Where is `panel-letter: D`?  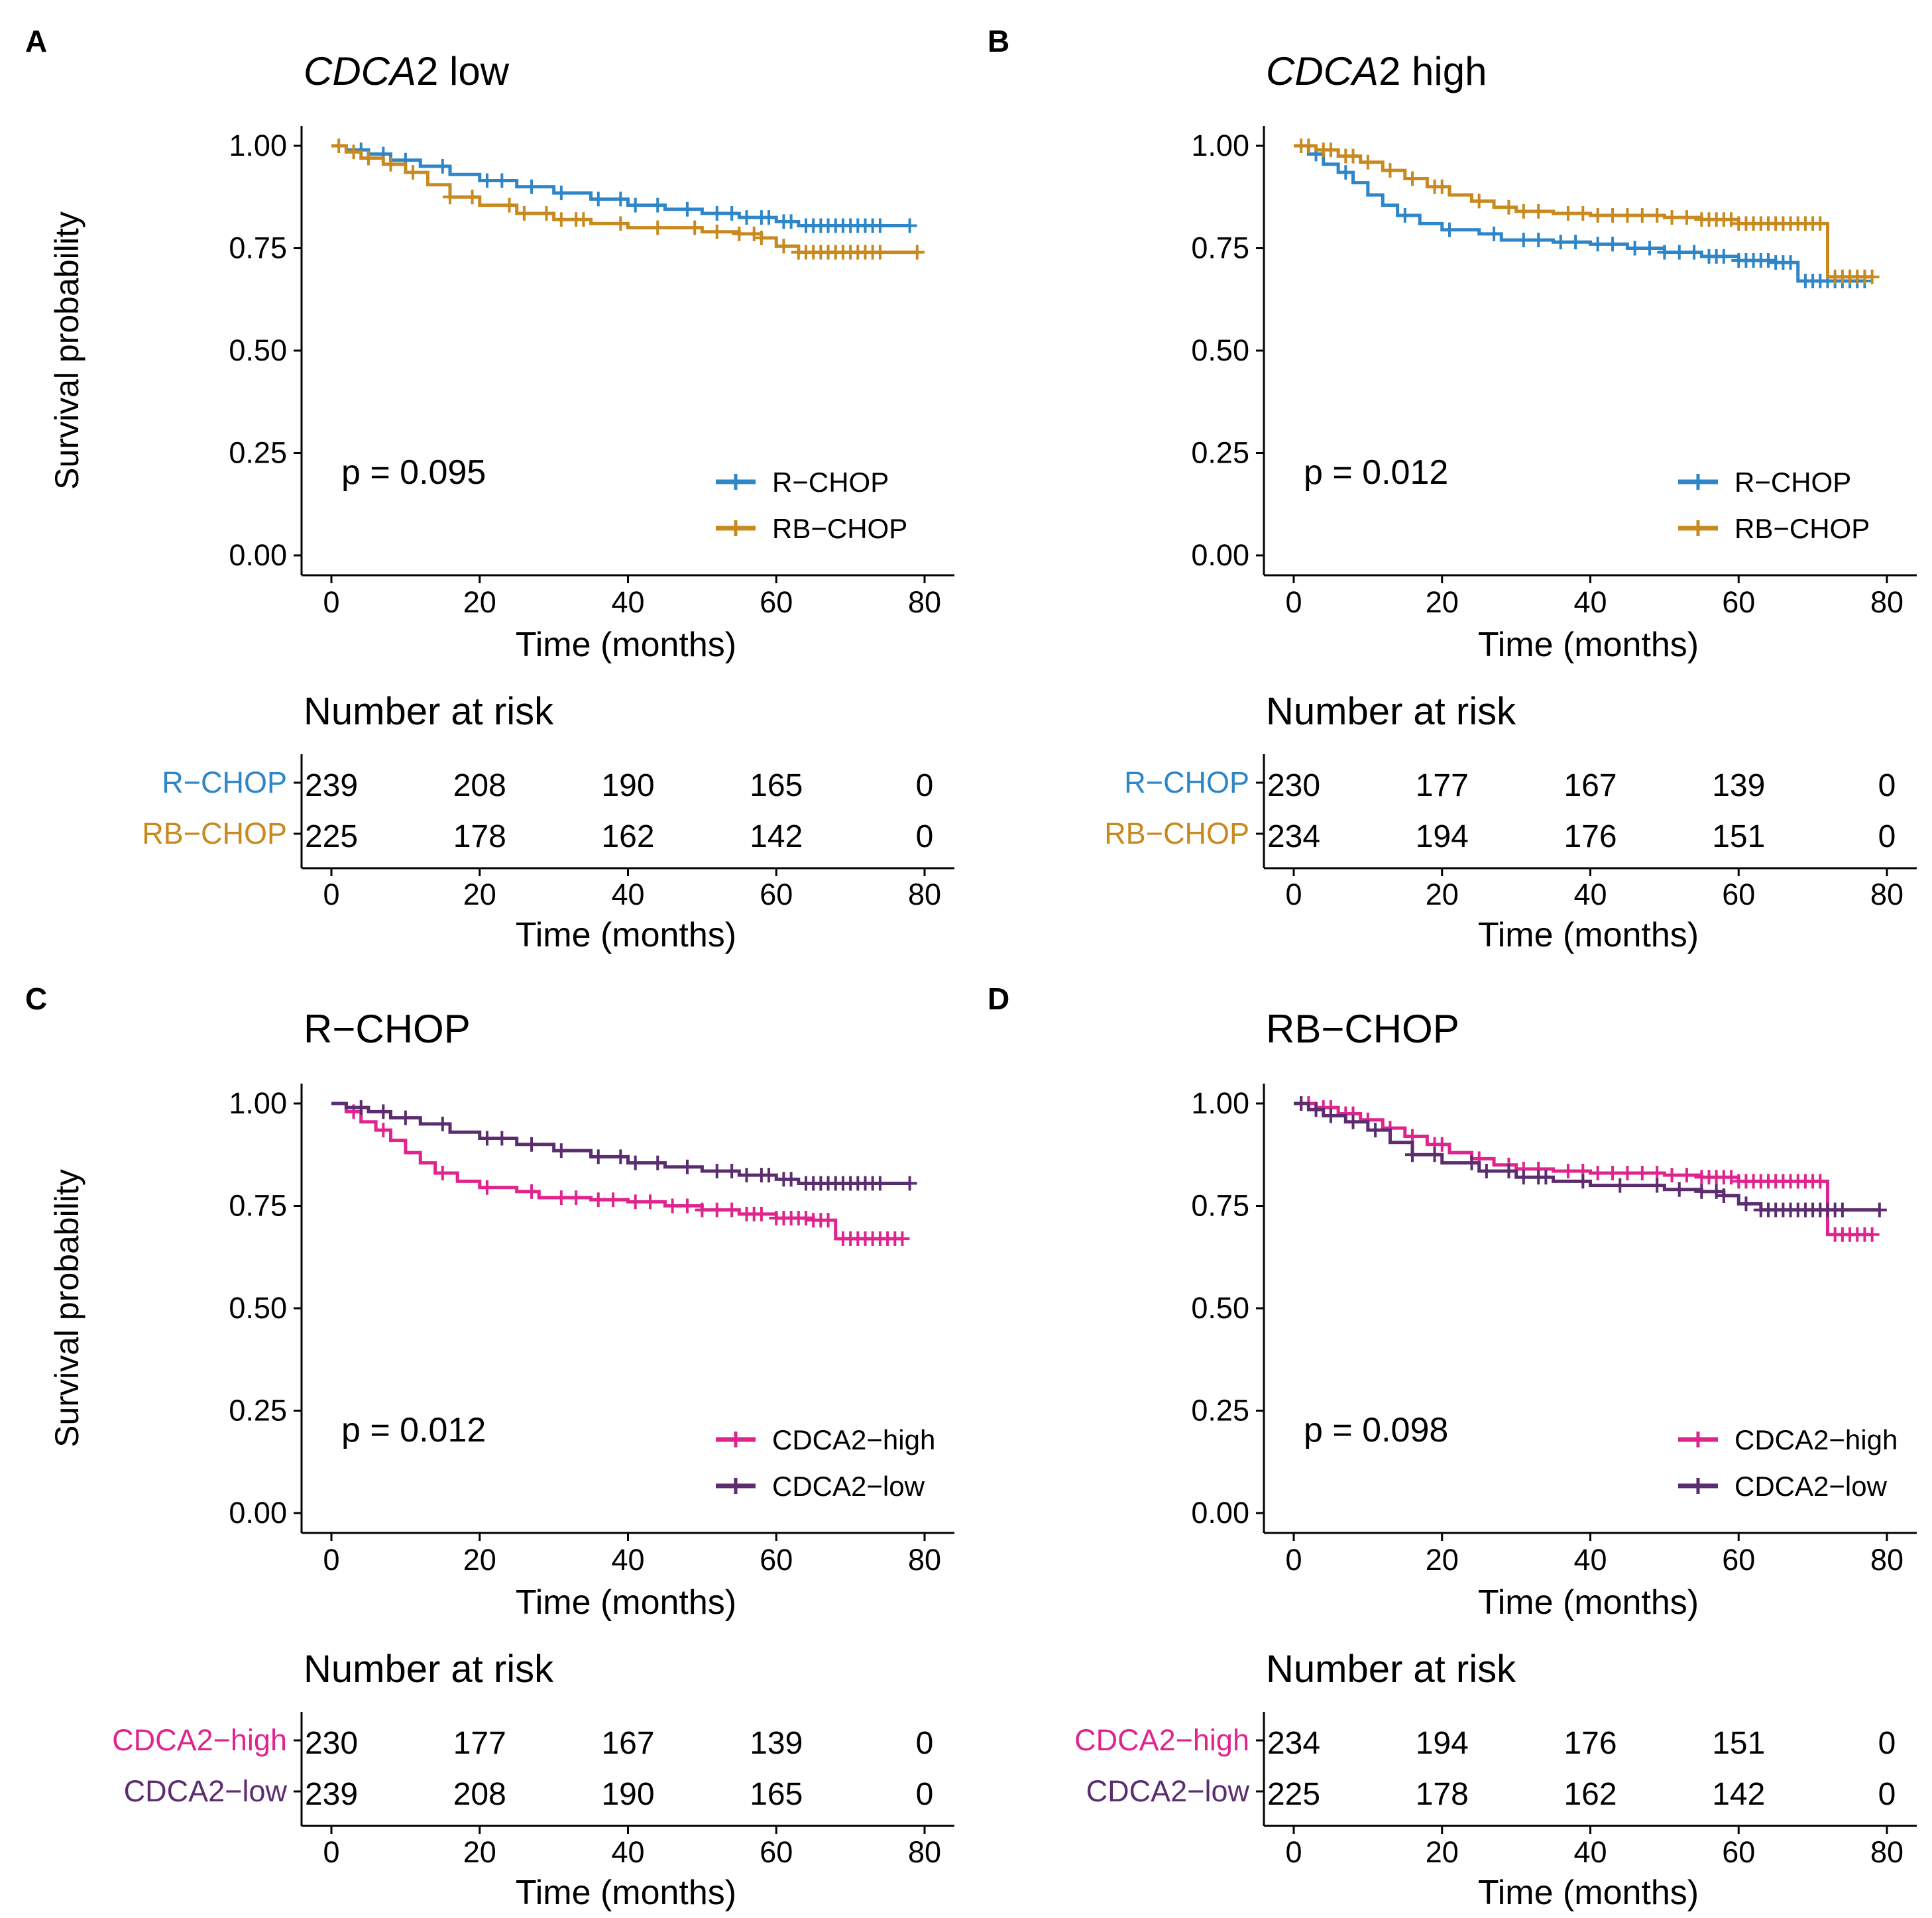
panel-letter: D is located at coordinates (998, 999).